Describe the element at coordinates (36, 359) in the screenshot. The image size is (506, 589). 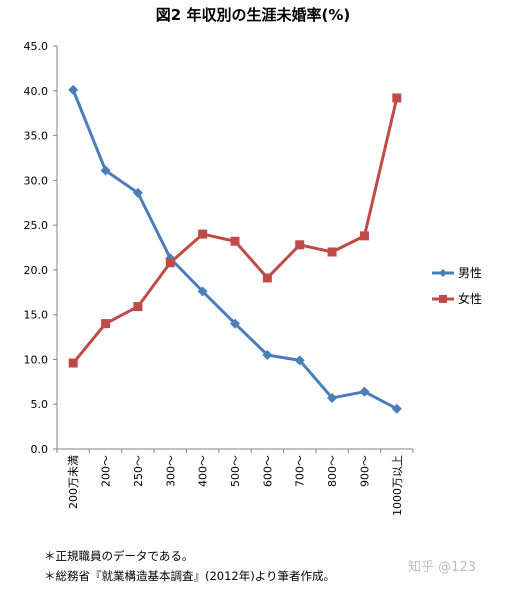
I see `y-tick-label: 10.0` at that location.